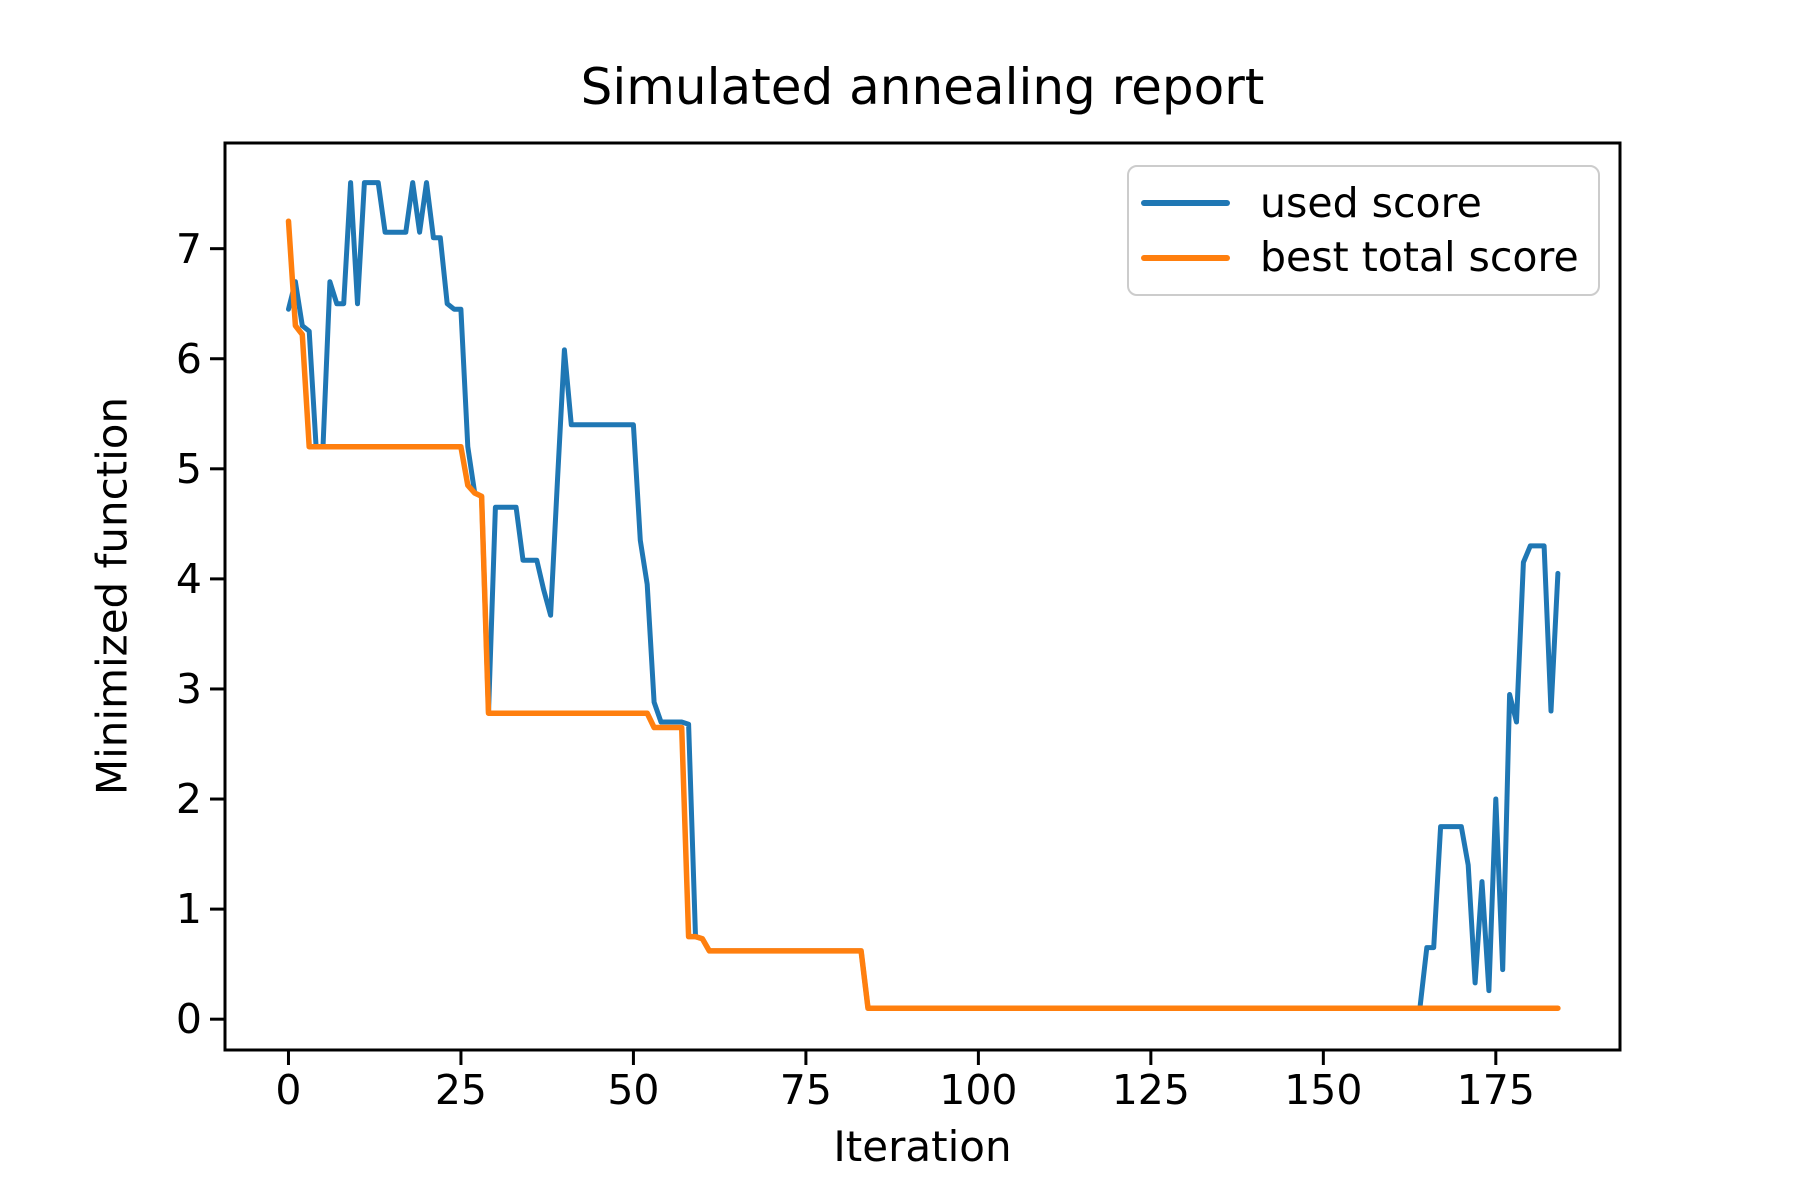  I want to click on y-tick-label: 5, so click(188, 468).